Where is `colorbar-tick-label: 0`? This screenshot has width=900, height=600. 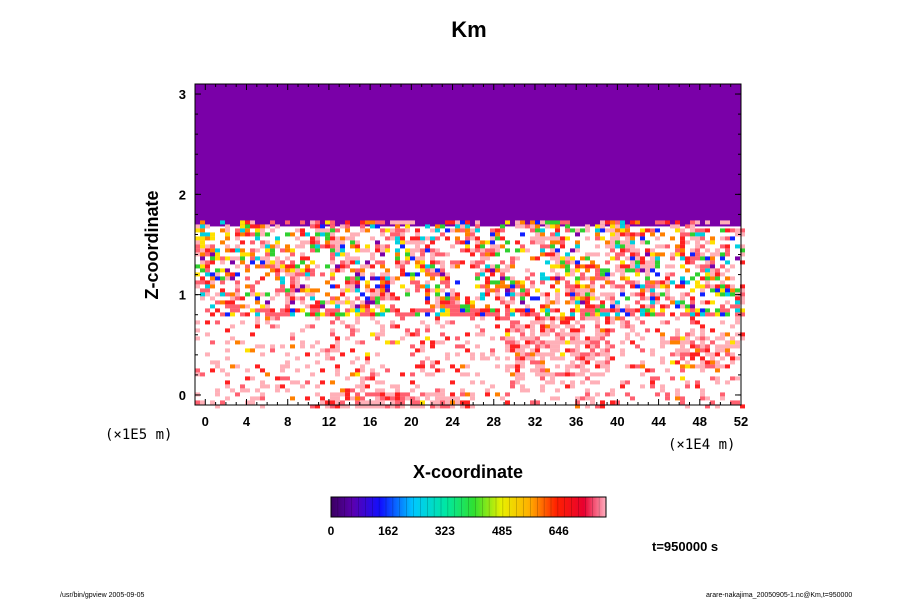 colorbar-tick-label: 0 is located at coordinates (331, 531).